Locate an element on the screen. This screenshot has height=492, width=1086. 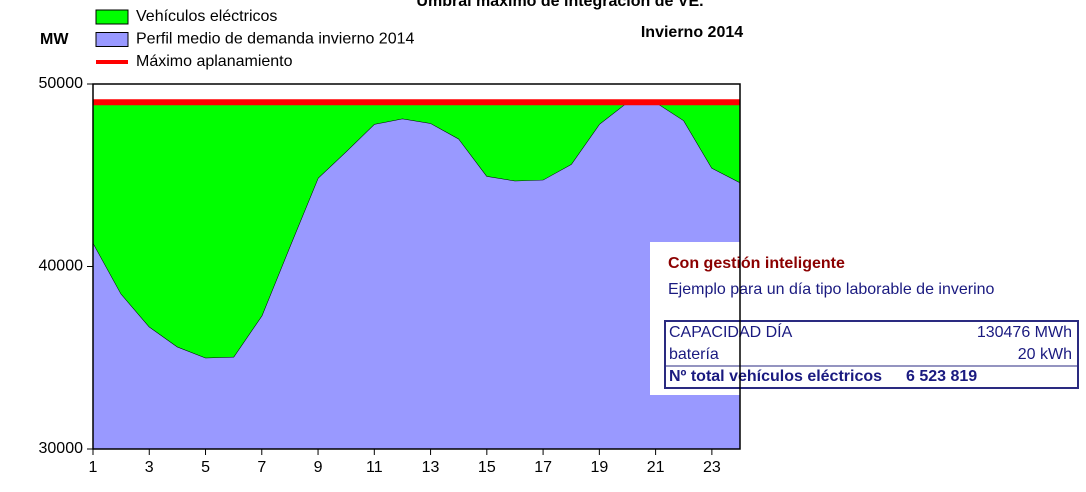
chart-title: Umbral máximo de integración de VE. is located at coordinates (559, 5).